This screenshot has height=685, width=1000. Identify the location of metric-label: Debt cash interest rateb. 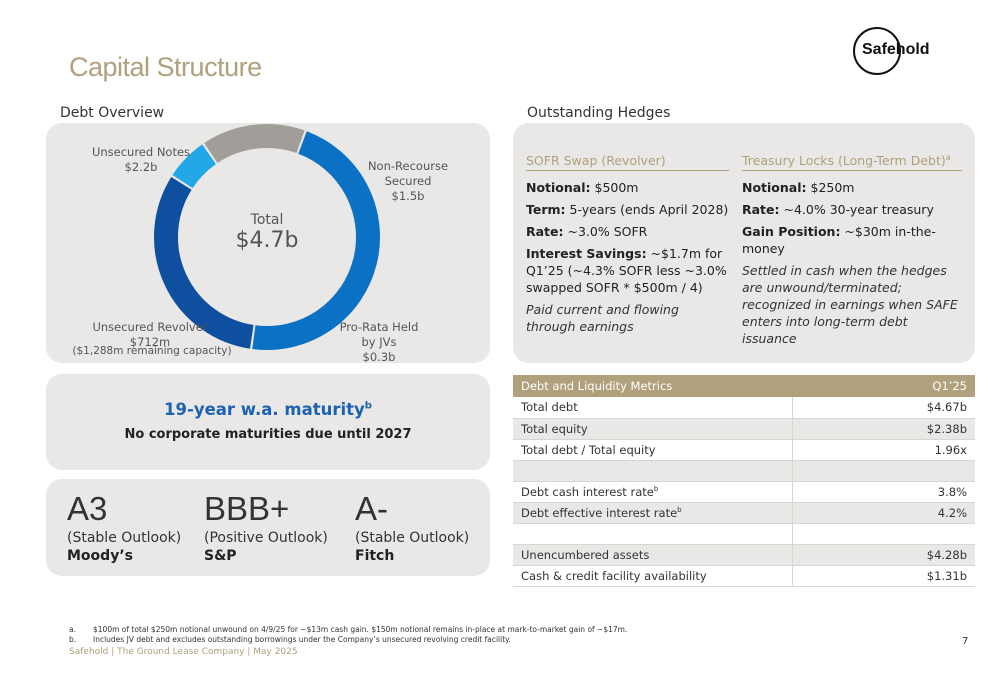
(652, 492).